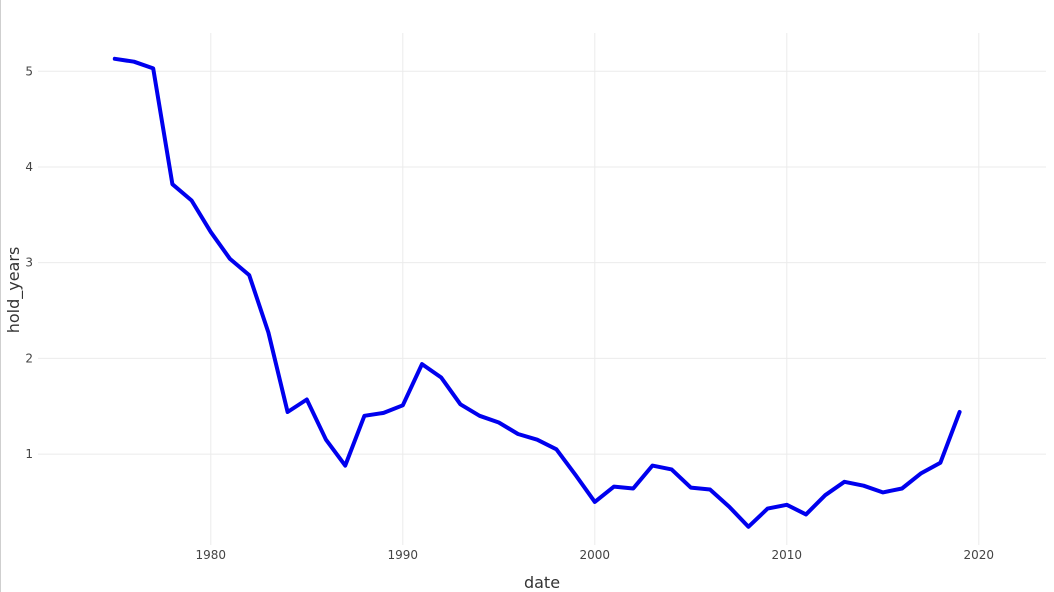  I want to click on x-tick-label: 2010, so click(787, 555).